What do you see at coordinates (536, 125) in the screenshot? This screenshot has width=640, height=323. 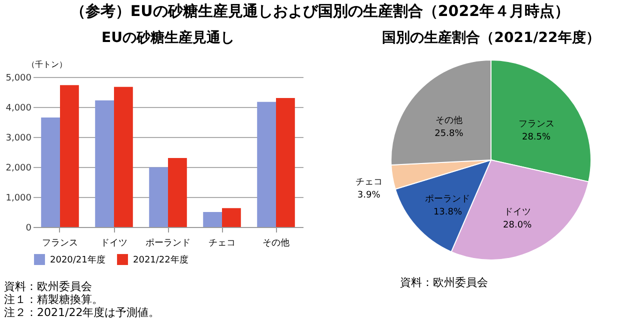 I see `slice-label: フランス` at bounding box center [536, 125].